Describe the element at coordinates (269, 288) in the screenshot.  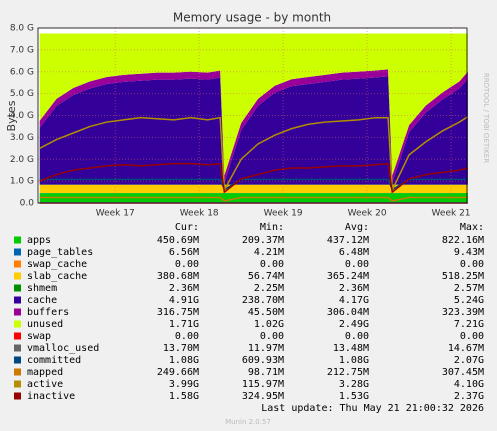
I see `legend-stat: 2.25M` at that location.